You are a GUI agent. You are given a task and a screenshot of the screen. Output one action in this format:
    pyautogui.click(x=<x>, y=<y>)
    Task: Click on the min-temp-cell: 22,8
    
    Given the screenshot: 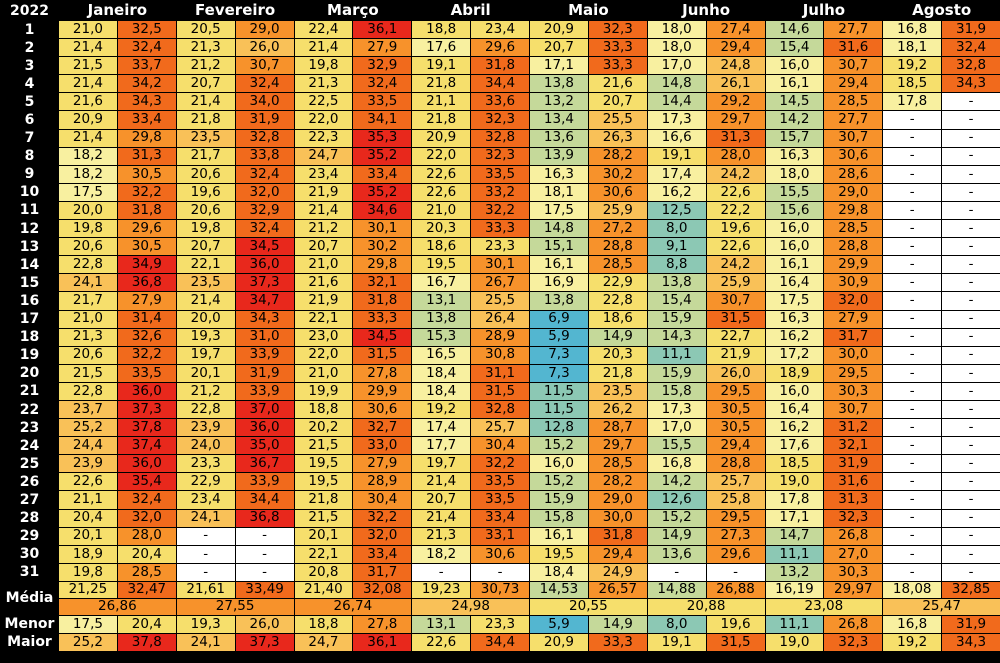 What is the action you would take?
    pyautogui.click(x=88, y=391)
    